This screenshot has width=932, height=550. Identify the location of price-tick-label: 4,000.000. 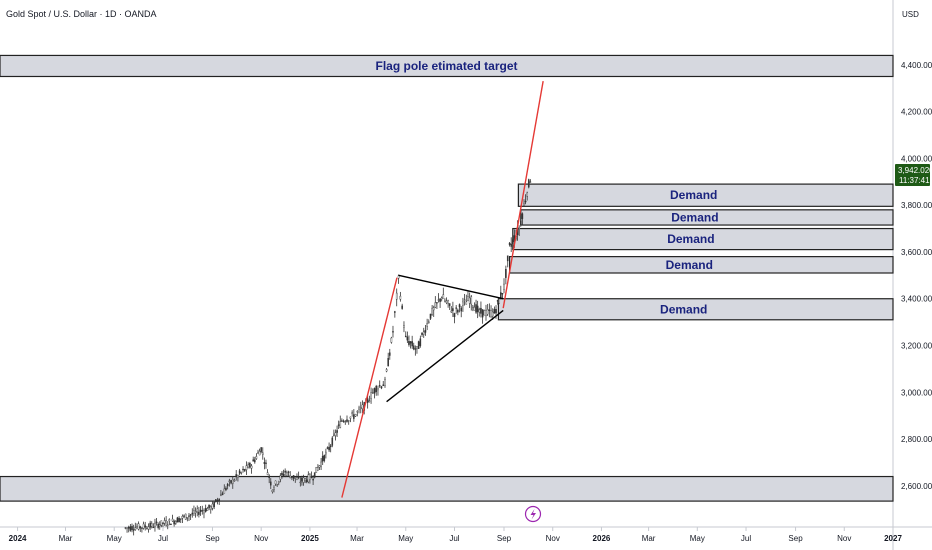
(916, 158).